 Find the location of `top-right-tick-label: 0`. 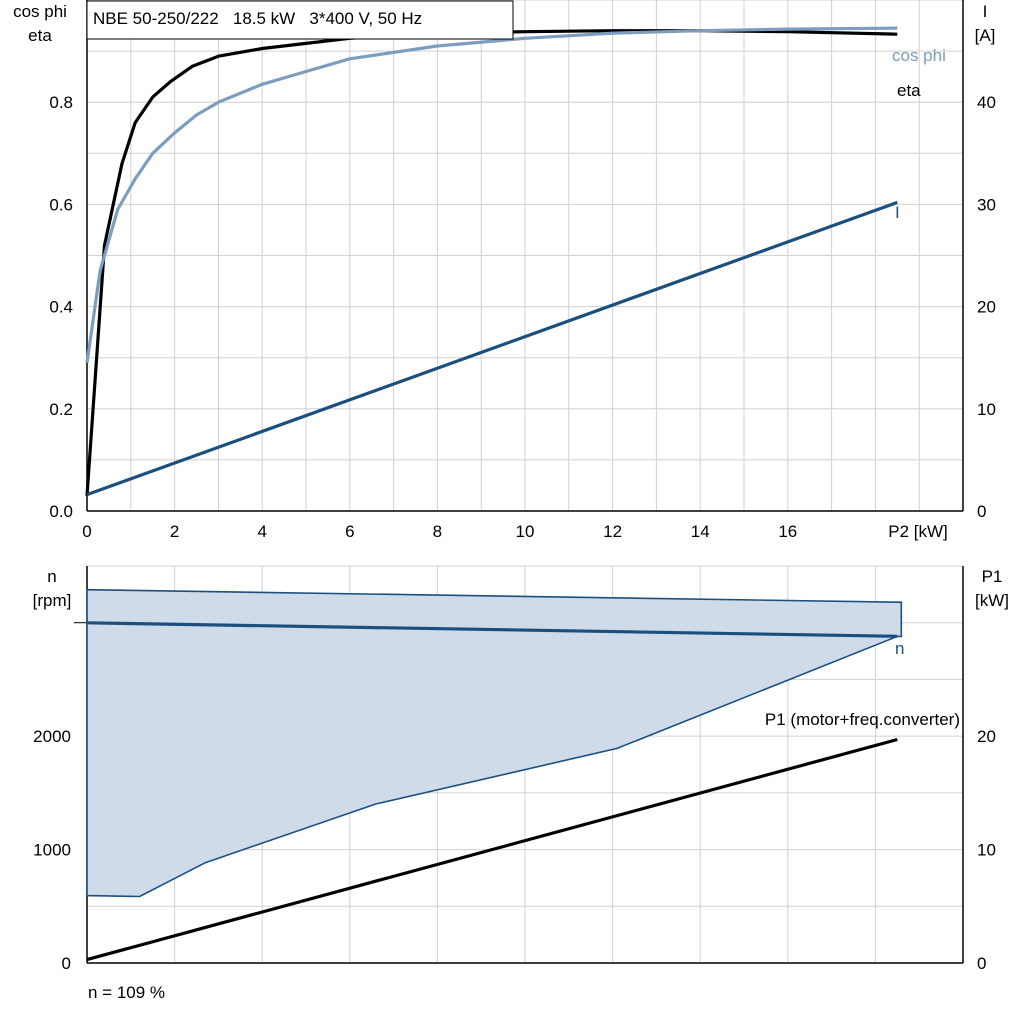

top-right-tick-label: 0 is located at coordinates (981, 511).